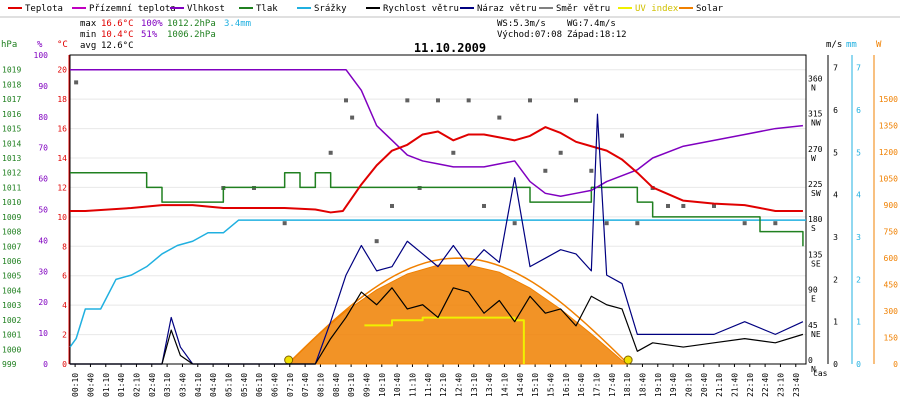 The height and width of the screenshot is (400, 900). What do you see at coordinates (198, 385) in the screenshot?
I see `time-tick-label: 04:10` at bounding box center [198, 385].